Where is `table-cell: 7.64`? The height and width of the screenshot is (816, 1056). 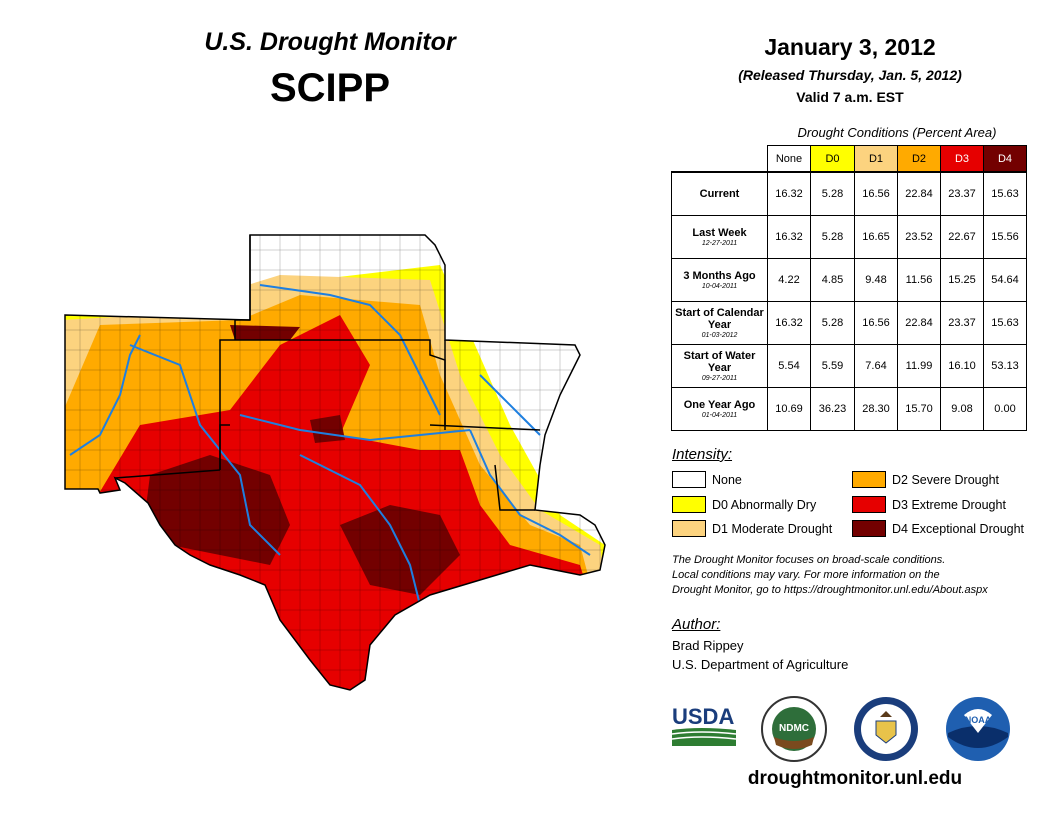
table-cell: 7.64 is located at coordinates (876, 366).